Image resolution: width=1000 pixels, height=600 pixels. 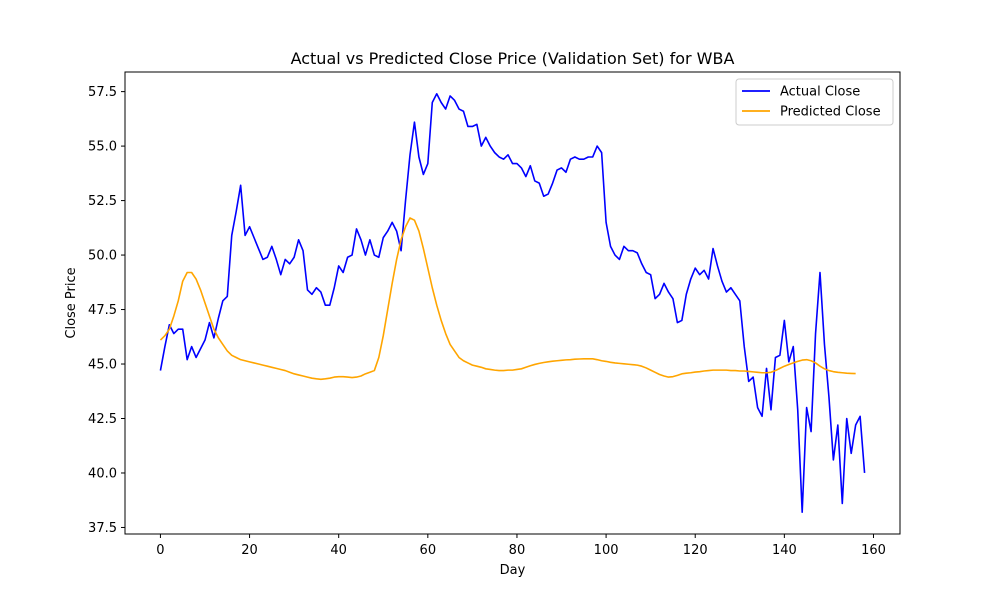 I want to click on x-tick-label: 100, so click(x=606, y=550).